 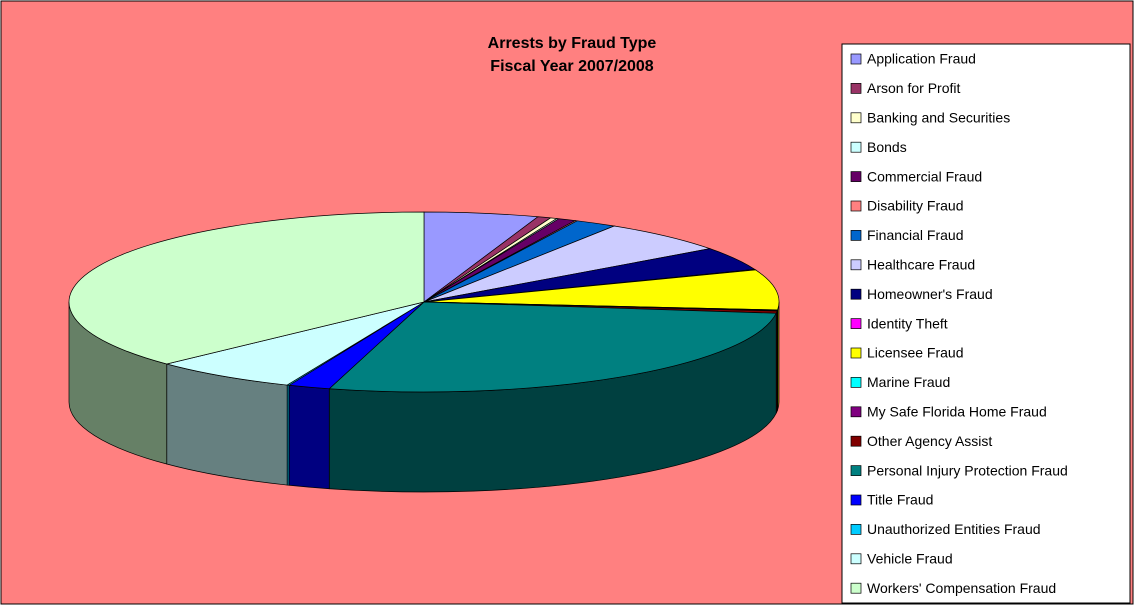 I want to click on legend-label: Homeowner's Fraud, so click(x=930, y=294).